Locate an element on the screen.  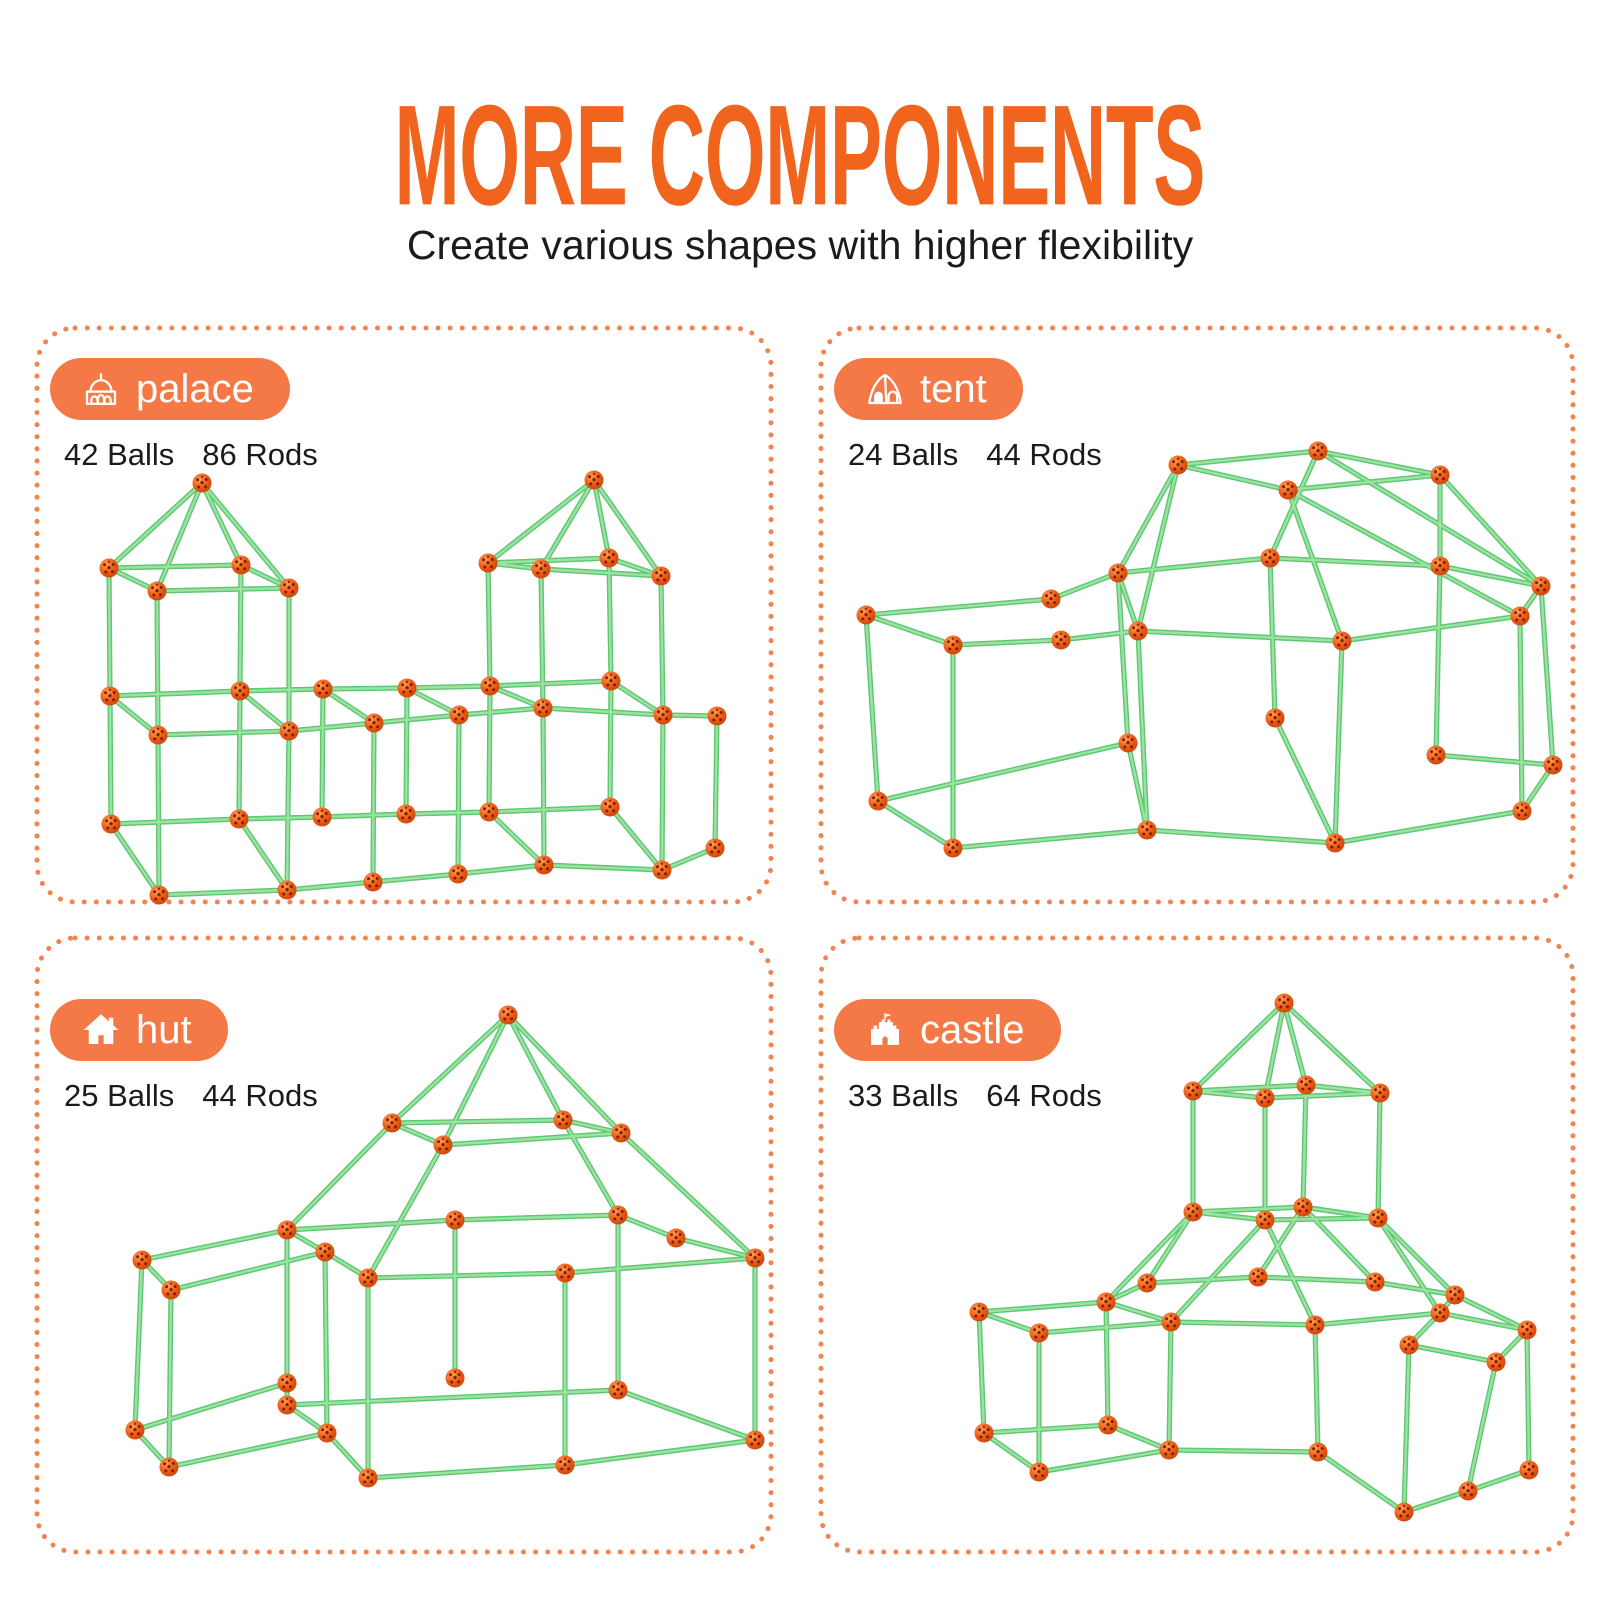
castle-counts: 33 Balls 64 Rods is located at coordinates (975, 1096).